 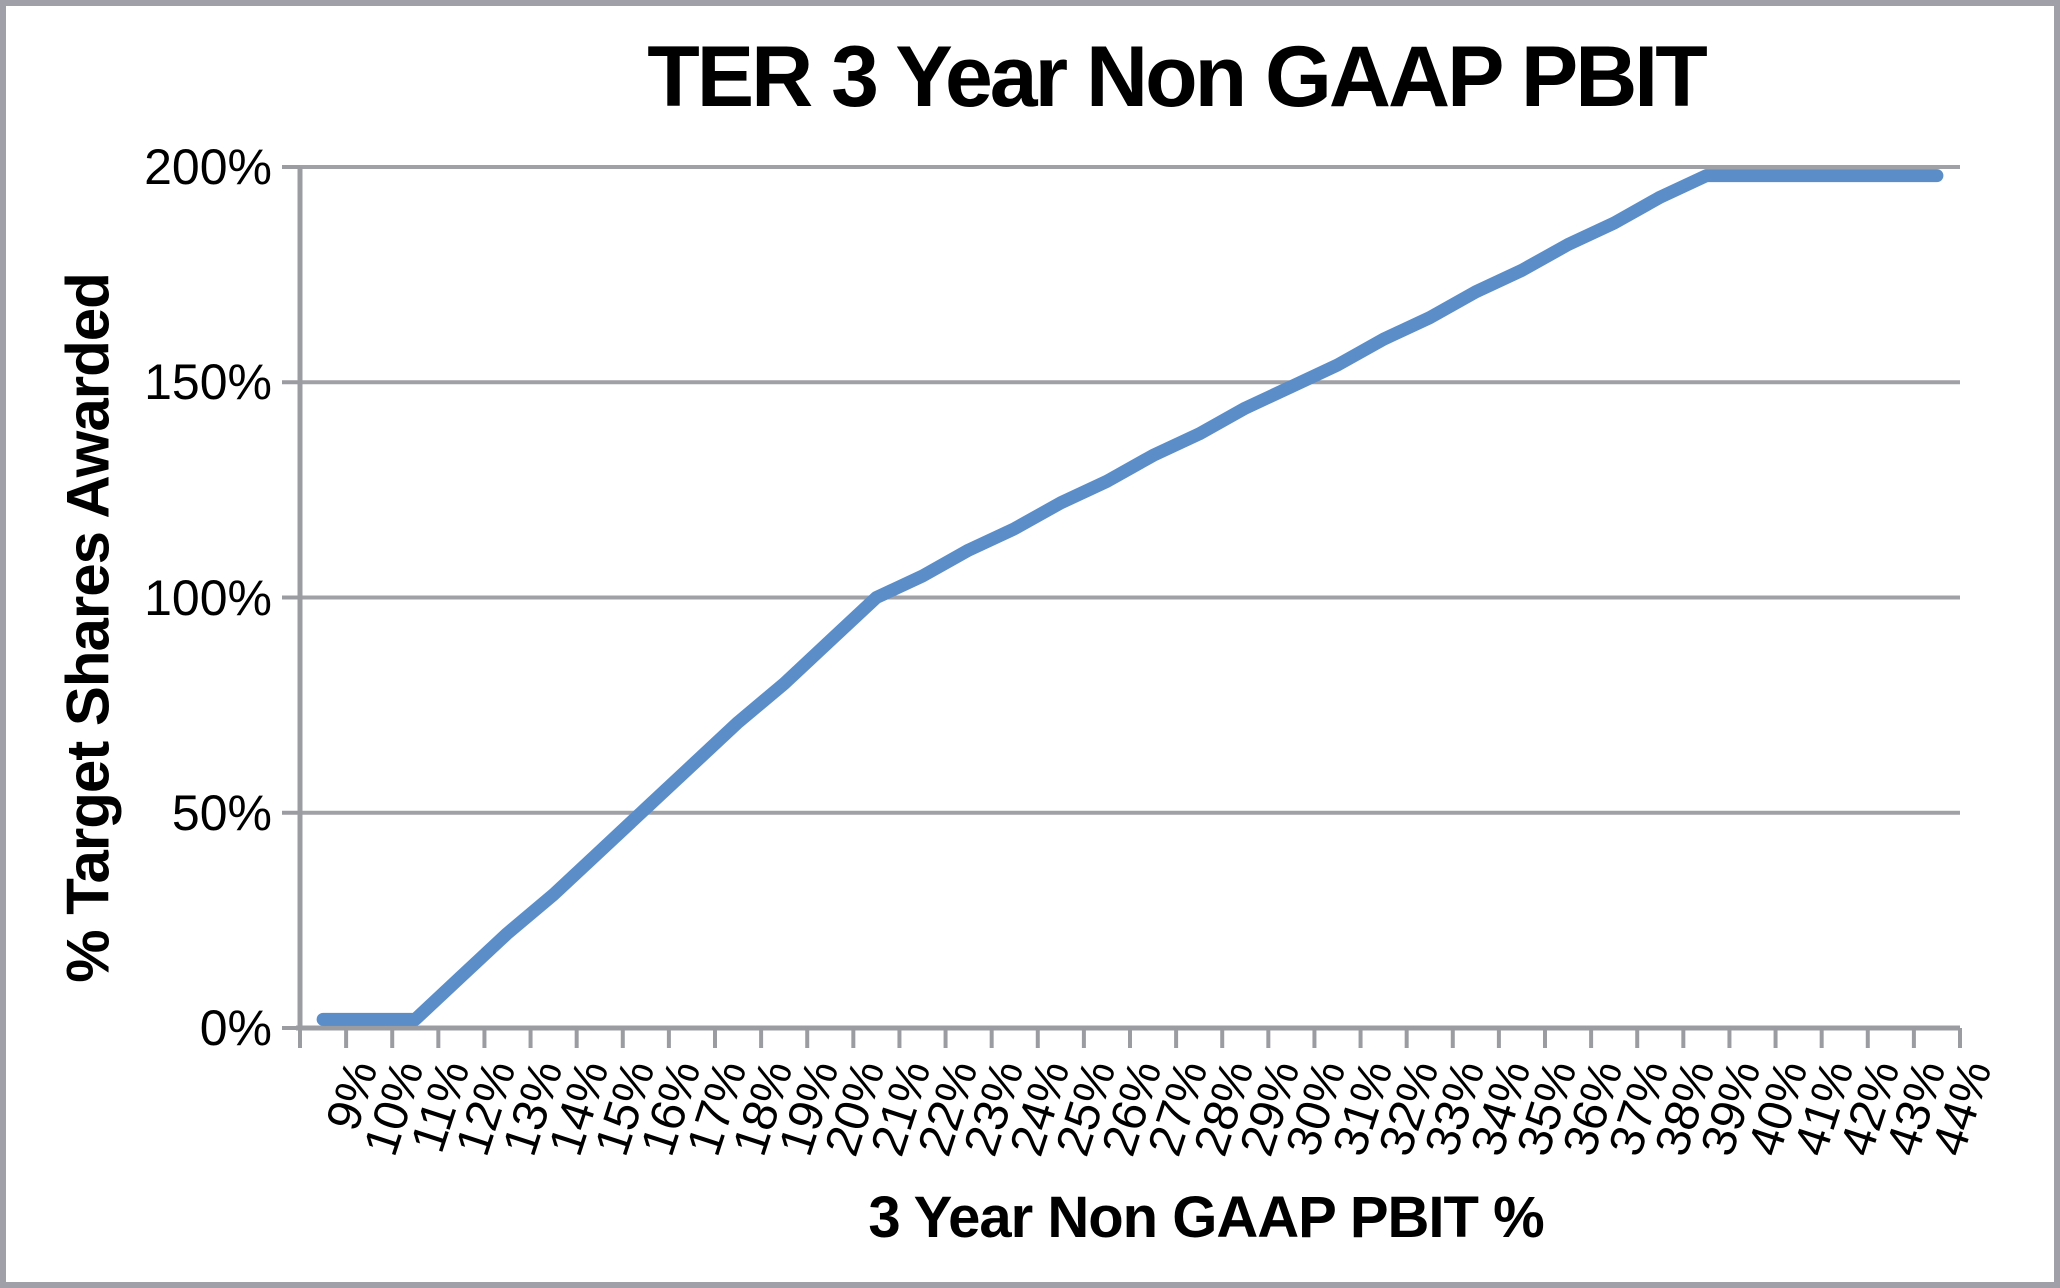 What do you see at coordinates (235, 1028) in the screenshot?
I see `y-tick-label: 0%` at bounding box center [235, 1028].